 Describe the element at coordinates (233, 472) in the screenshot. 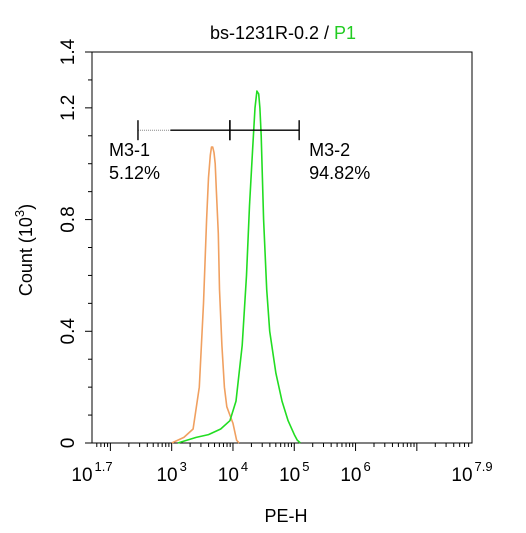

I see `x-tick-label-2: 10 4` at that location.